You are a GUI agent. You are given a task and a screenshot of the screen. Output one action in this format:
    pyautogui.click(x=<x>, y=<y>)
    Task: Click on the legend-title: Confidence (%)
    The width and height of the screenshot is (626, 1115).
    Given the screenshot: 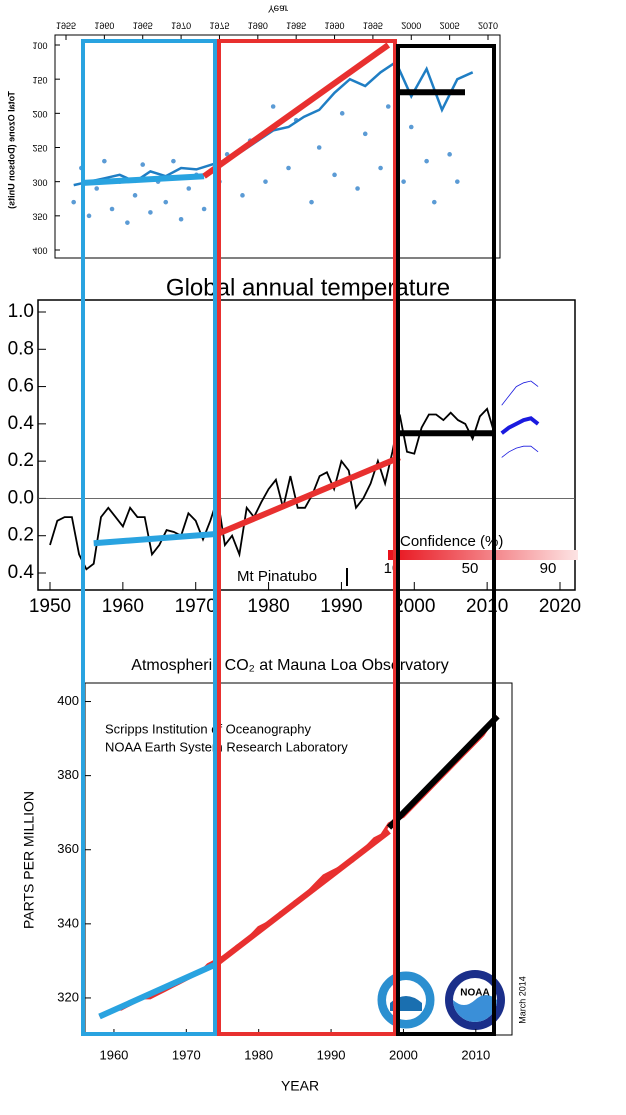 What is the action you would take?
    pyautogui.click(x=451, y=541)
    